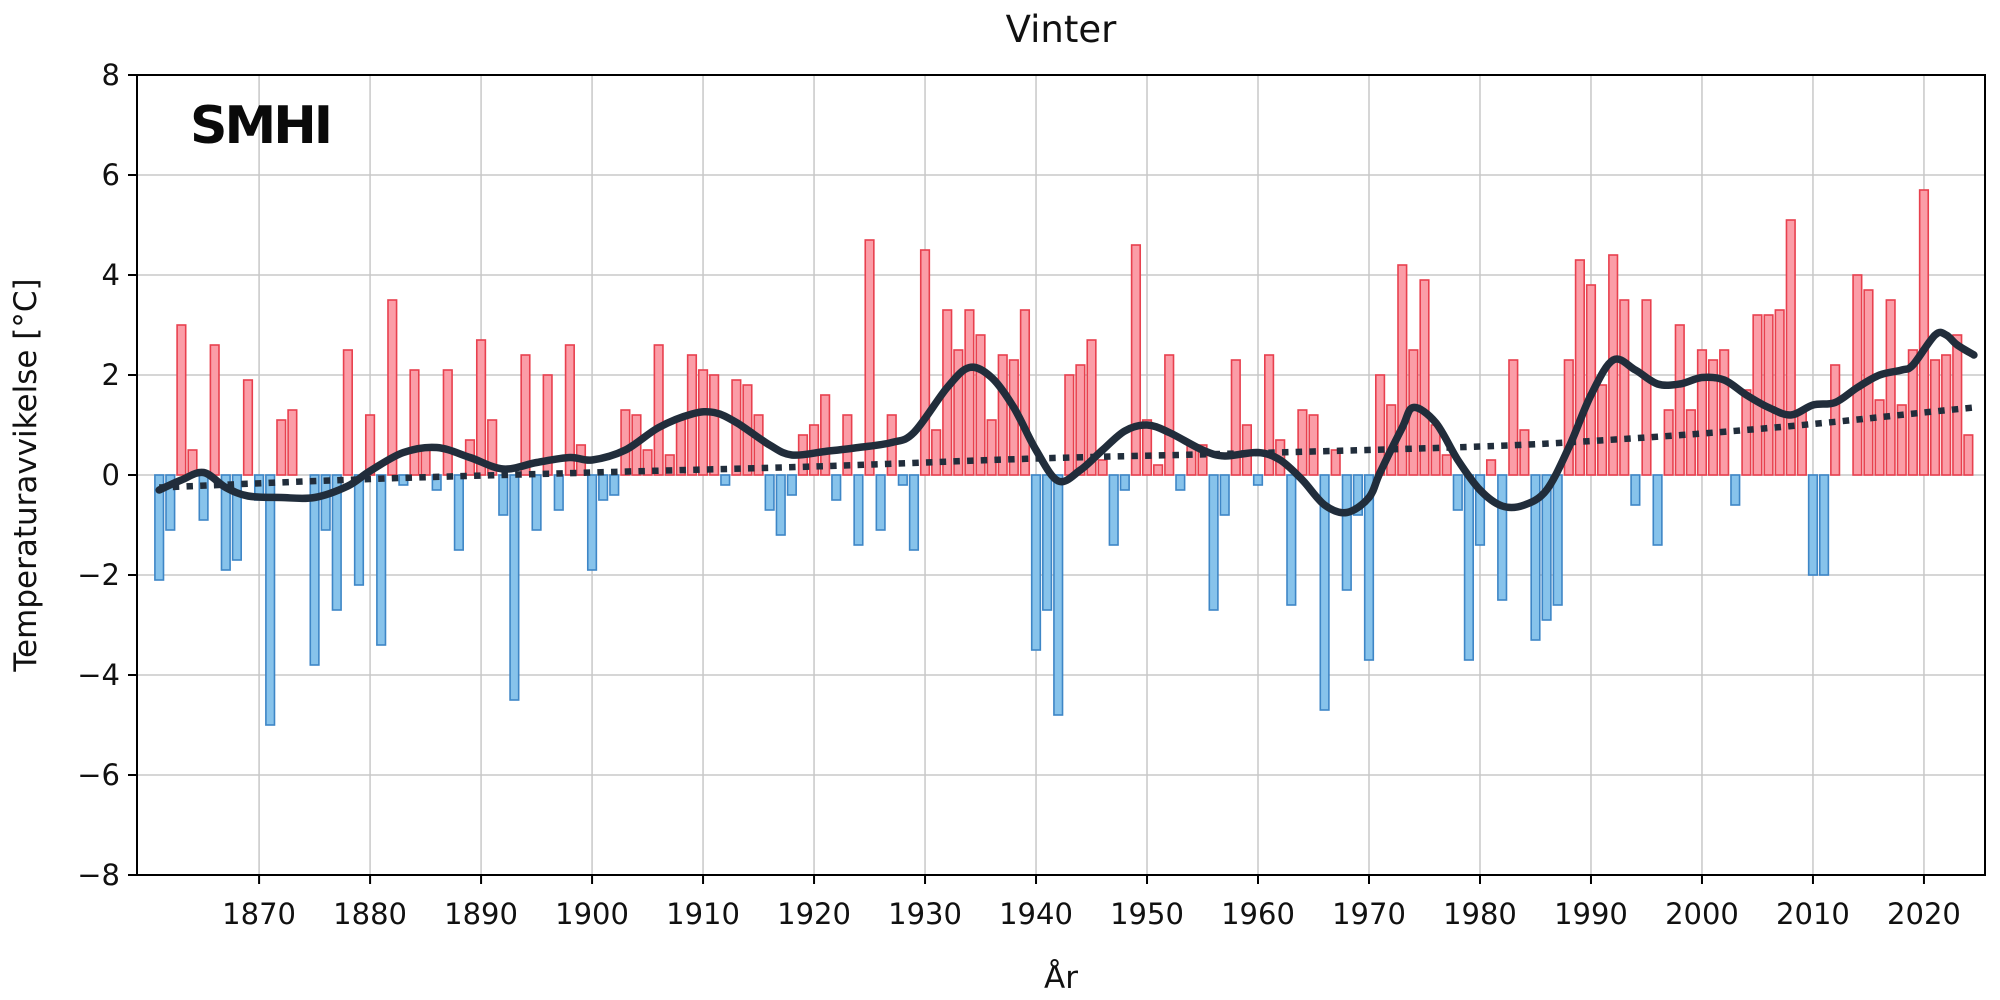 The image size is (2000, 1000). I want to click on x-tick-label: 2020, so click(1924, 914).